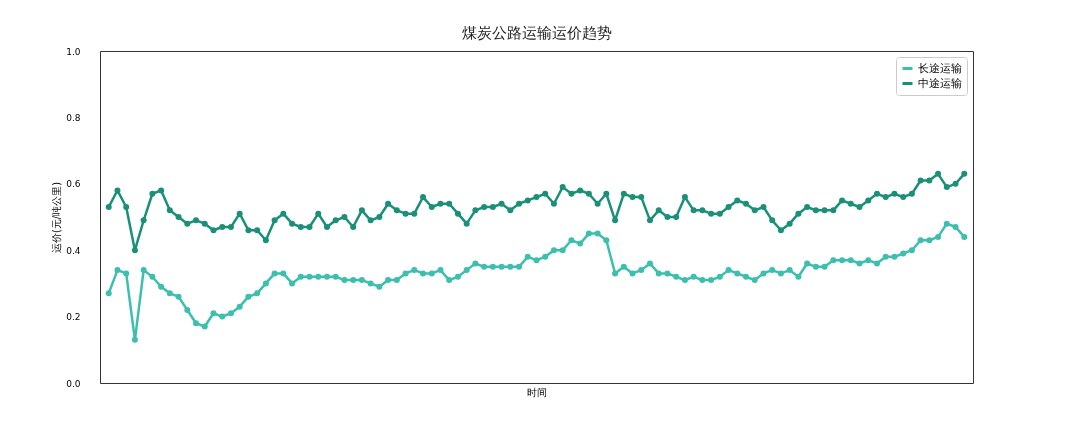  Describe the element at coordinates (73, 184) in the screenshot. I see `y-tick-label: 0.6` at that location.